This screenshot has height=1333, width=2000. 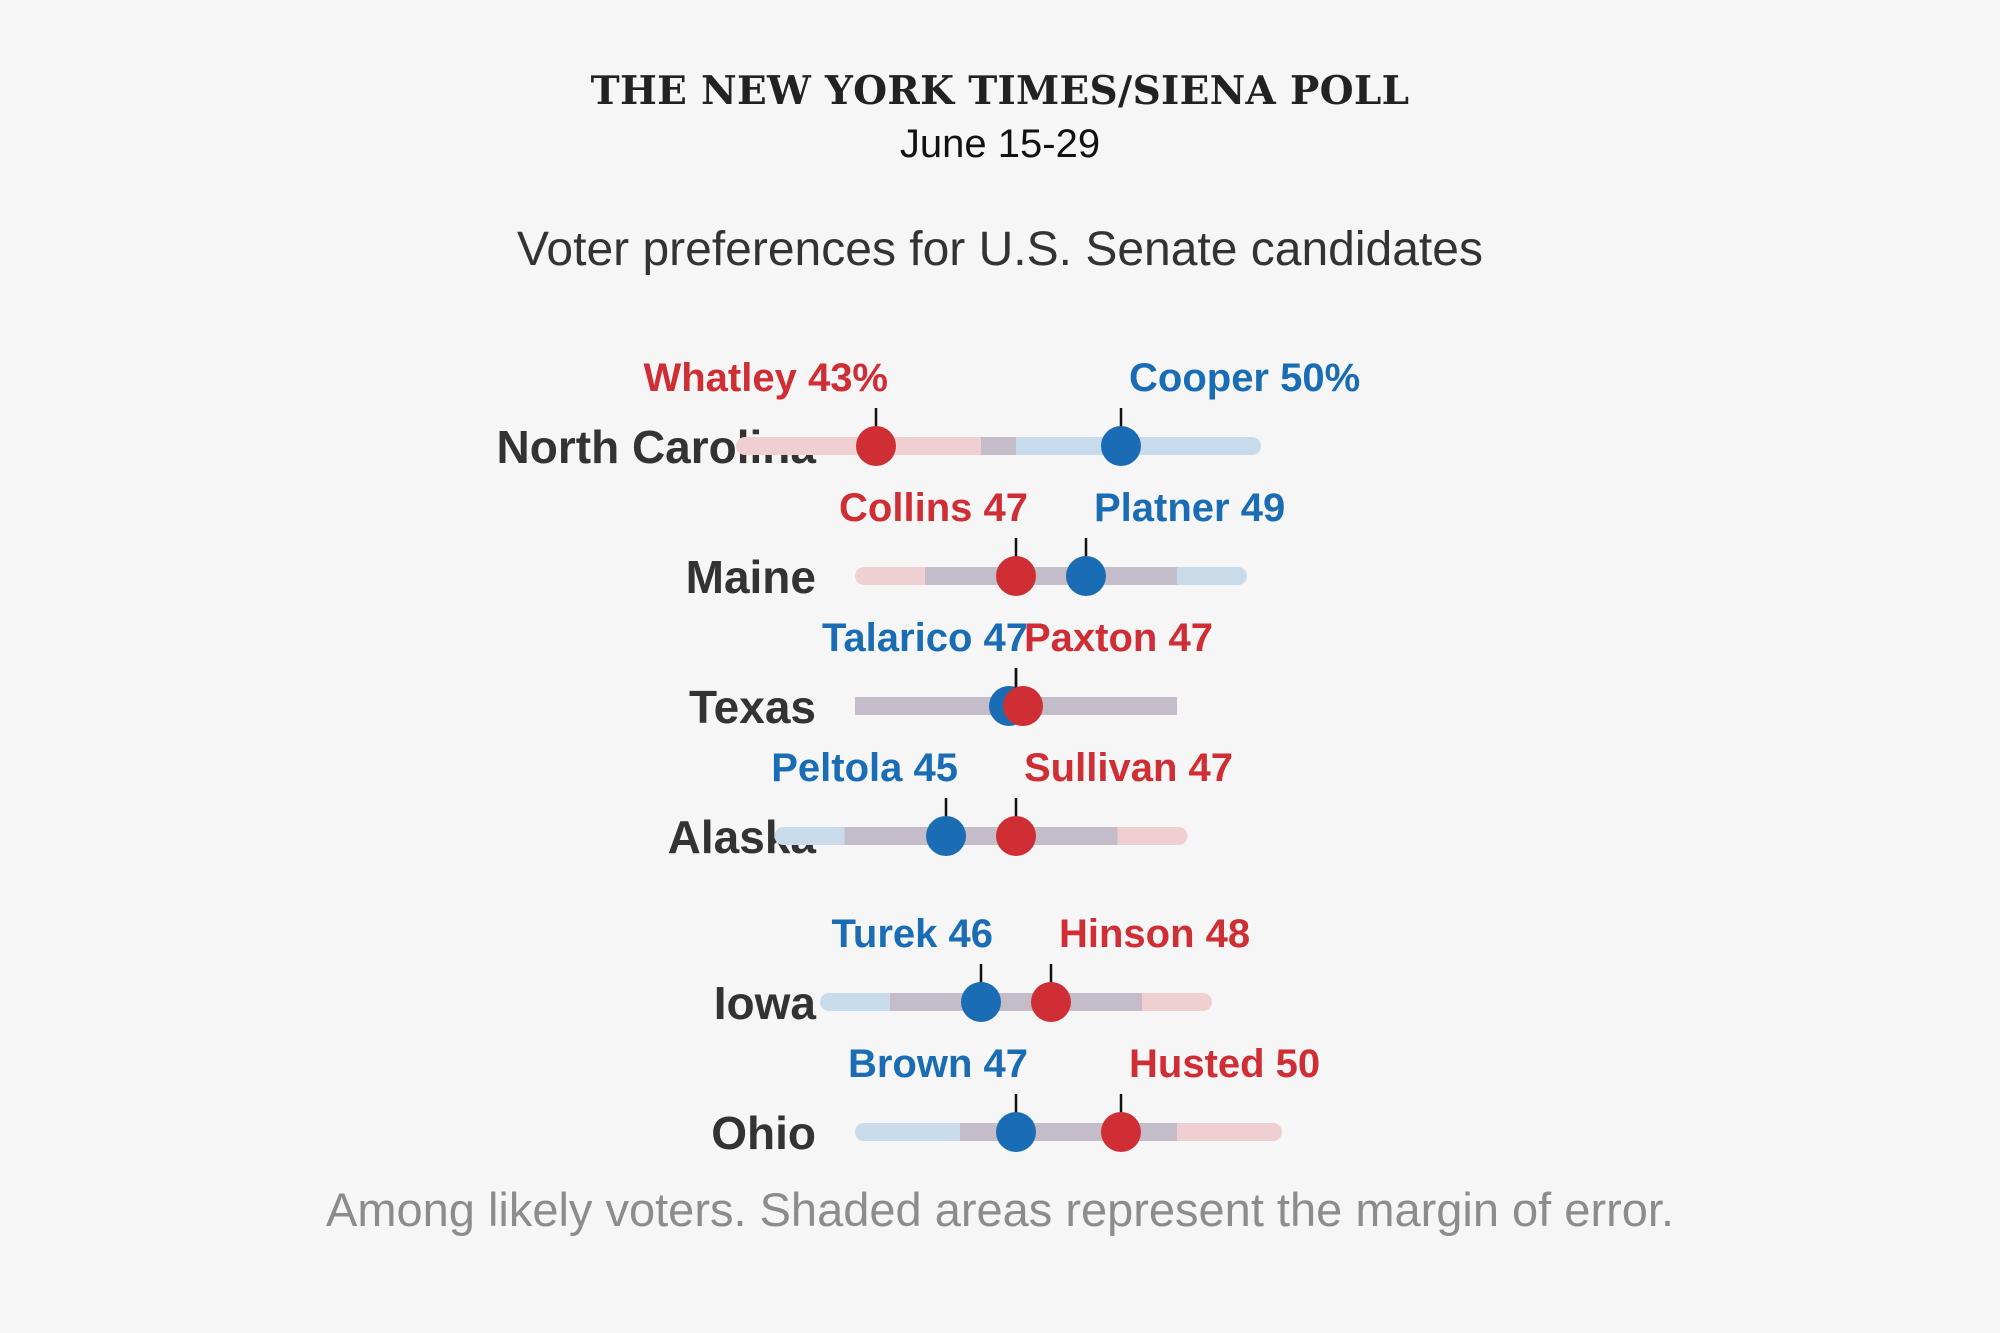 I want to click on state-label: Maine, so click(x=751, y=577).